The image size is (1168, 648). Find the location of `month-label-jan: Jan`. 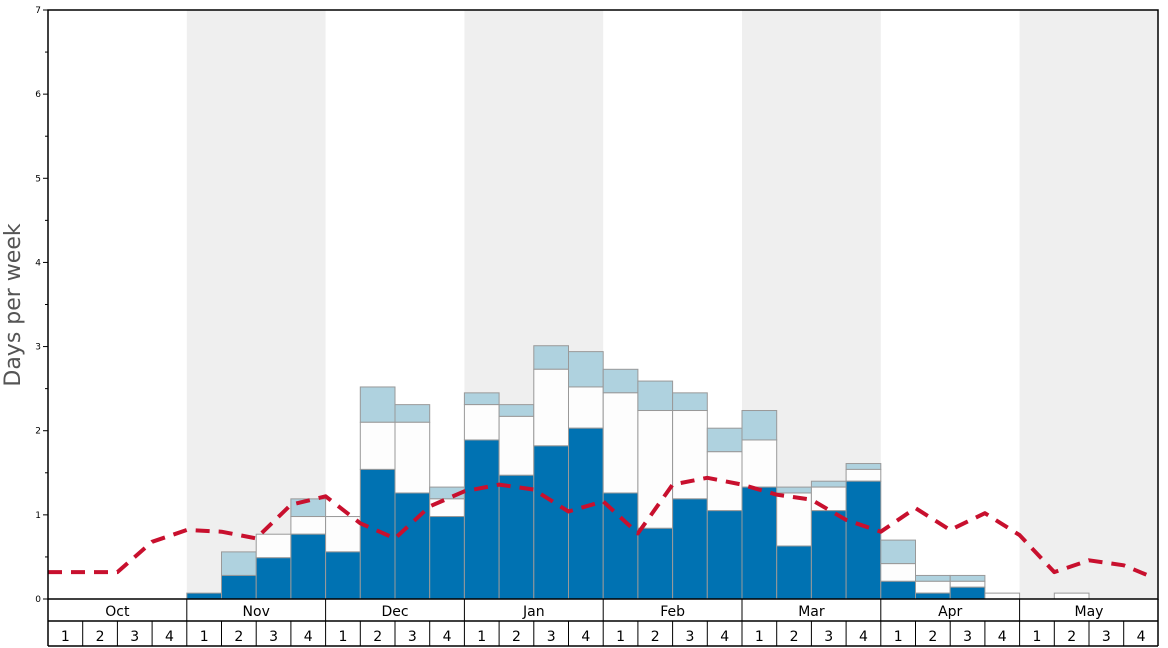

month-label-jan: Jan is located at coordinates (533, 612).